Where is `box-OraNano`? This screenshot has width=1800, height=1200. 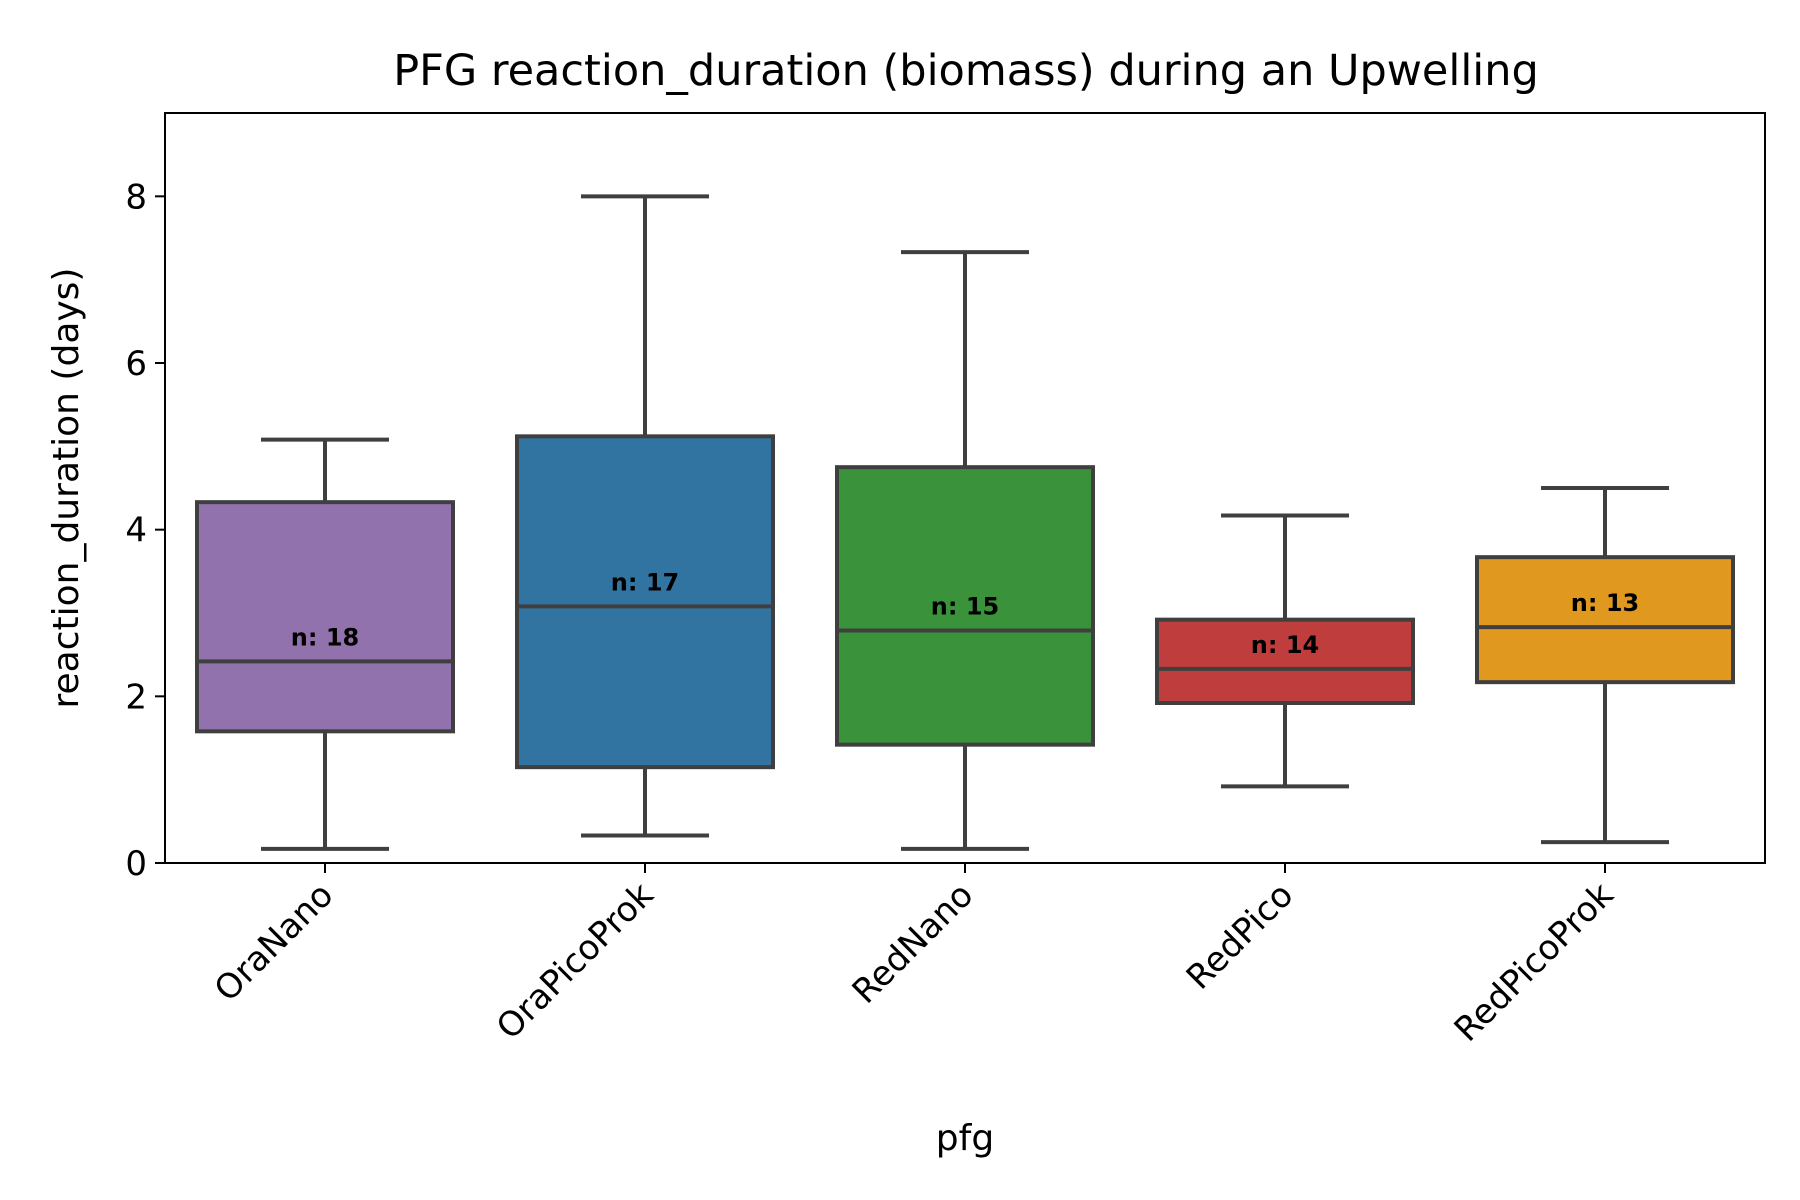 box-OraNano is located at coordinates (325, 617).